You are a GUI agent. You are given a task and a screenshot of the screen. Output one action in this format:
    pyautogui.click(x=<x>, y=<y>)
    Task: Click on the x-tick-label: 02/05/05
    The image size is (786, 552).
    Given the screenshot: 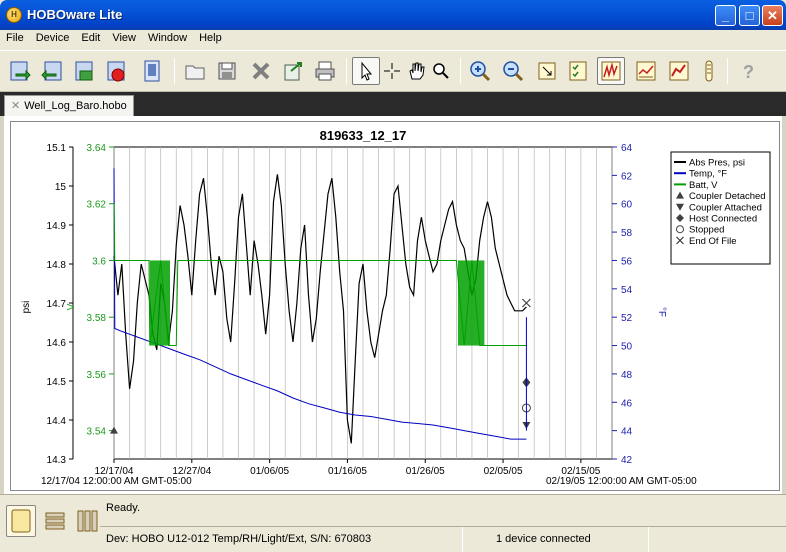 What is the action you would take?
    pyautogui.click(x=503, y=471)
    